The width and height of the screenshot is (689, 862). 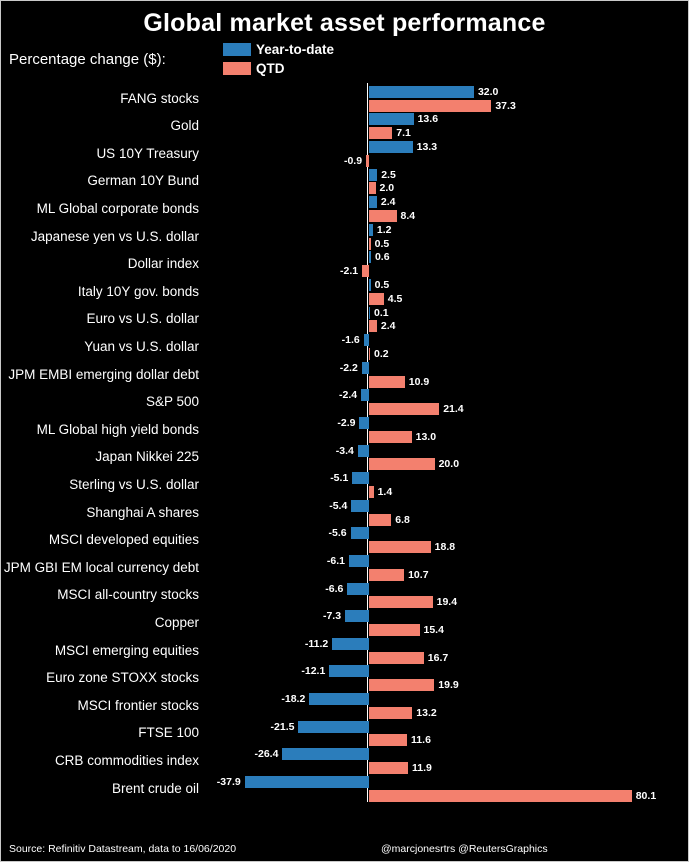 What do you see at coordinates (448, 451) in the screenshot?
I see `ytd-bar-line: -3.4` at bounding box center [448, 451].